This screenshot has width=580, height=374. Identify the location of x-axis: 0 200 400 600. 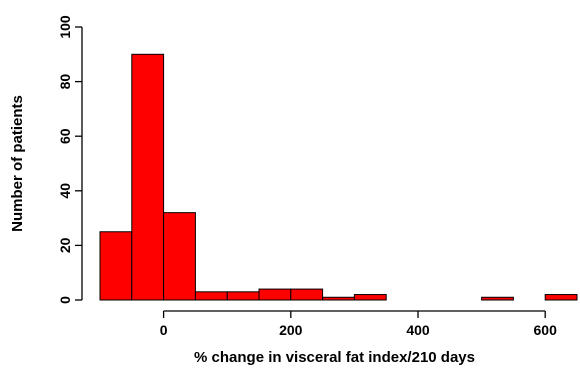
(359, 324).